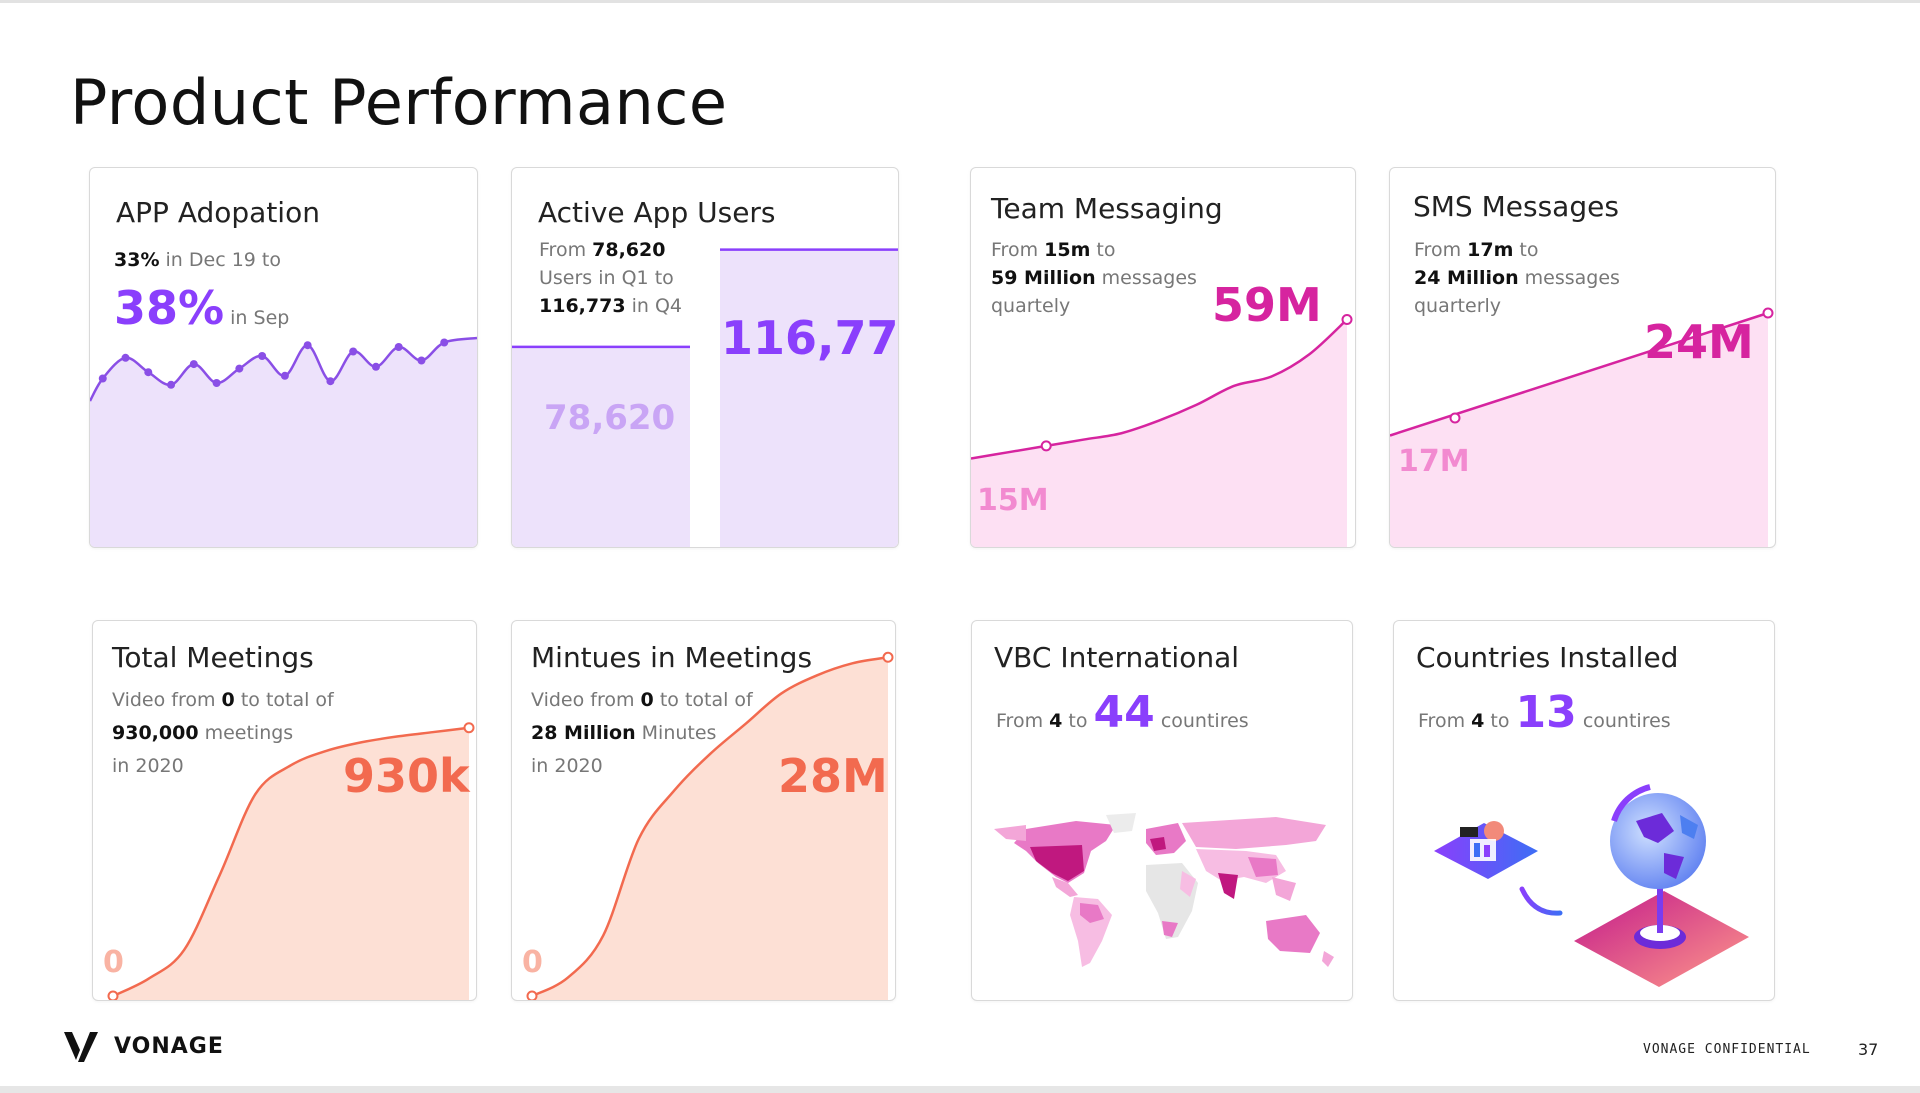 The height and width of the screenshot is (1093, 1920). I want to click on brand-name: VONAGE, so click(169, 1046).